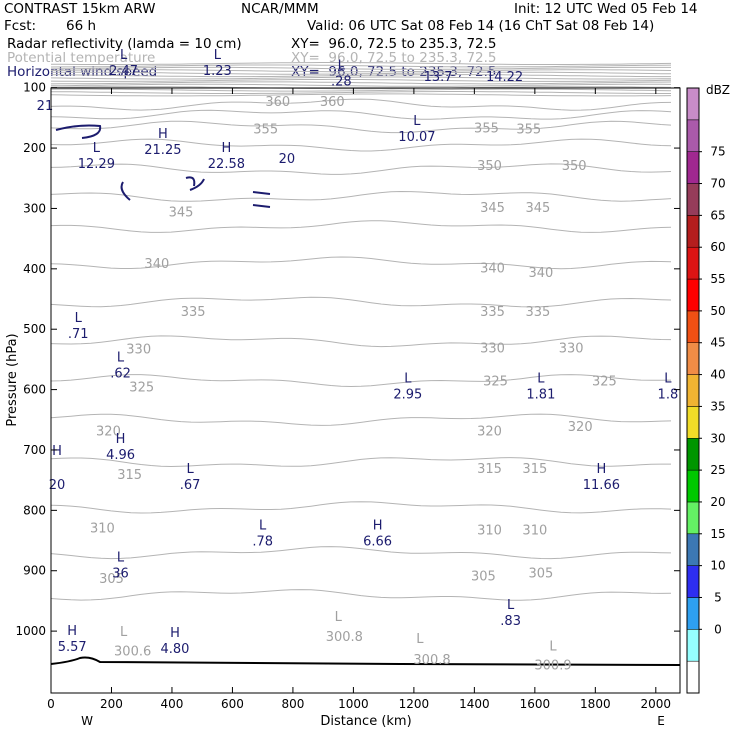  I want to click on x-tick-label: 1600, so click(535, 704).